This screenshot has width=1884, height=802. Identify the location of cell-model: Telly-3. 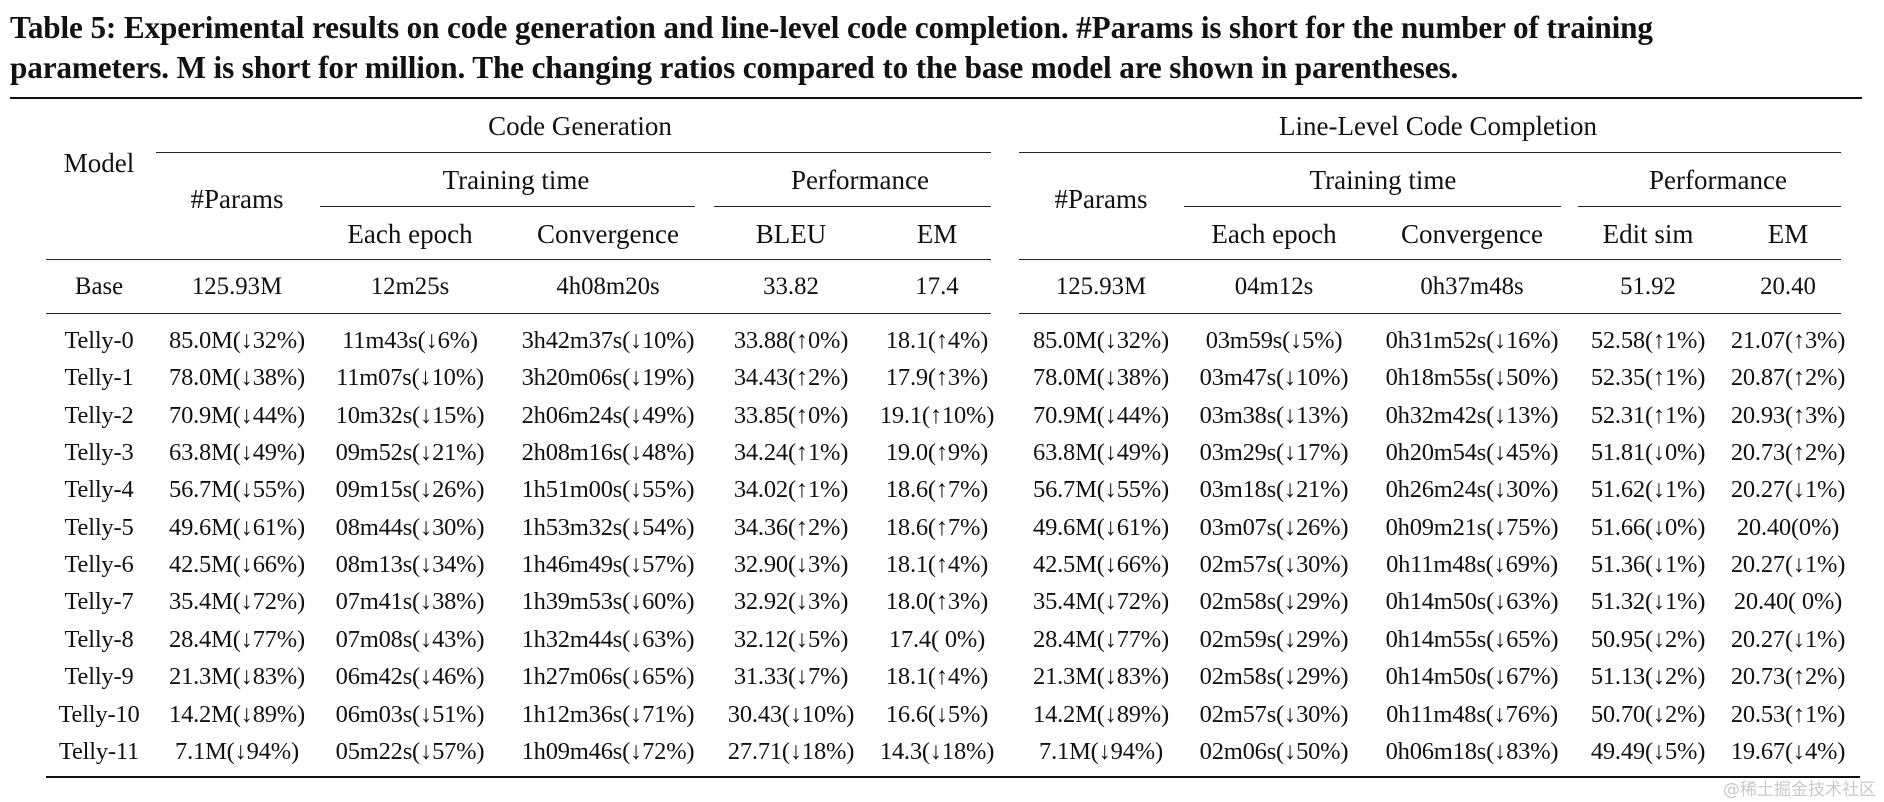
(99, 452).